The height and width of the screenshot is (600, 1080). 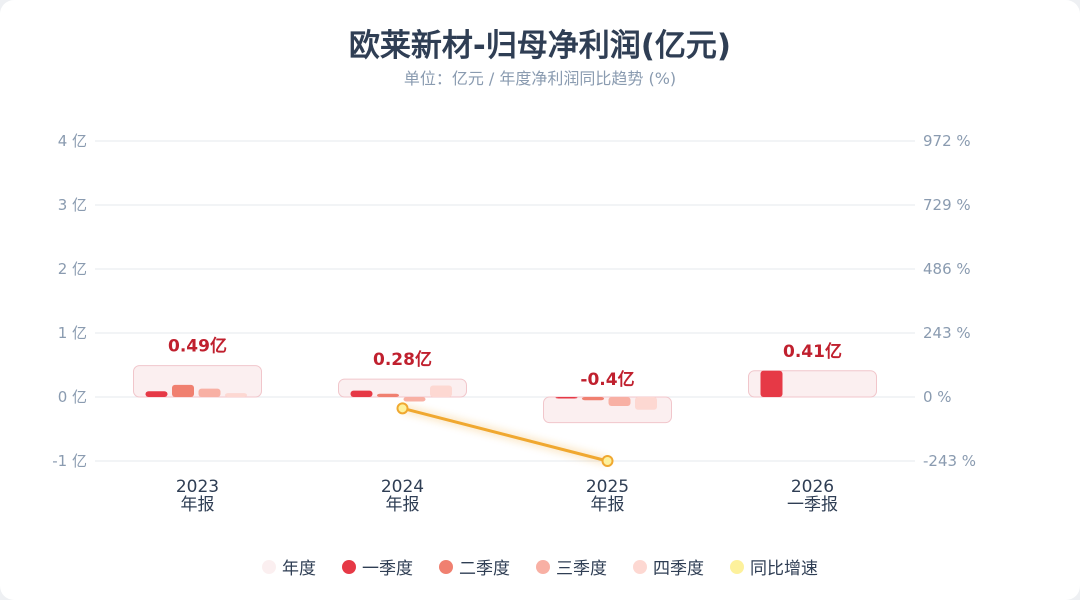 I want to click on legend-label: 年度, so click(x=299, y=569).